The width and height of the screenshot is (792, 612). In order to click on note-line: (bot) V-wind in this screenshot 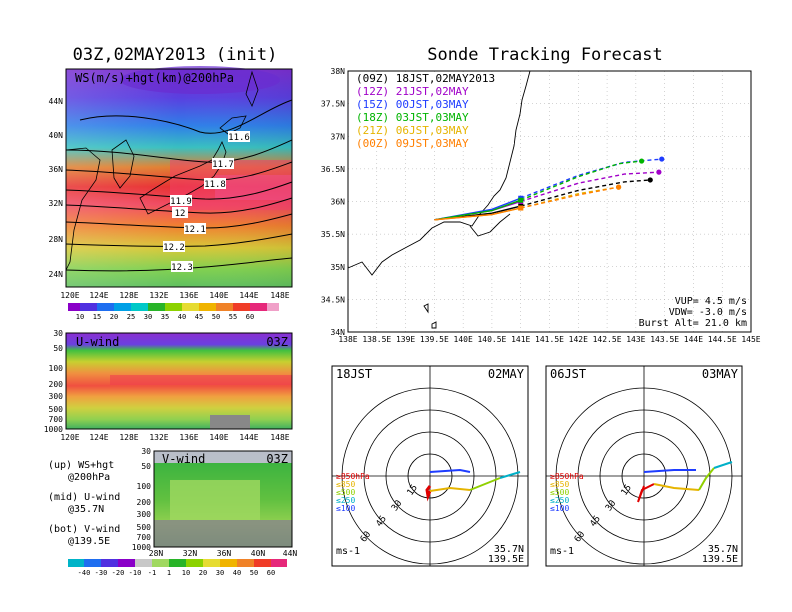, I will do `click(84, 529)`.